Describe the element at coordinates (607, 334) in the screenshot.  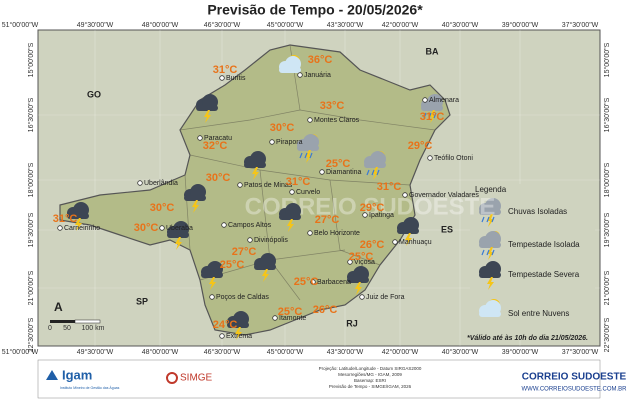
I see `lat-label: 22°30'00"S` at that location.